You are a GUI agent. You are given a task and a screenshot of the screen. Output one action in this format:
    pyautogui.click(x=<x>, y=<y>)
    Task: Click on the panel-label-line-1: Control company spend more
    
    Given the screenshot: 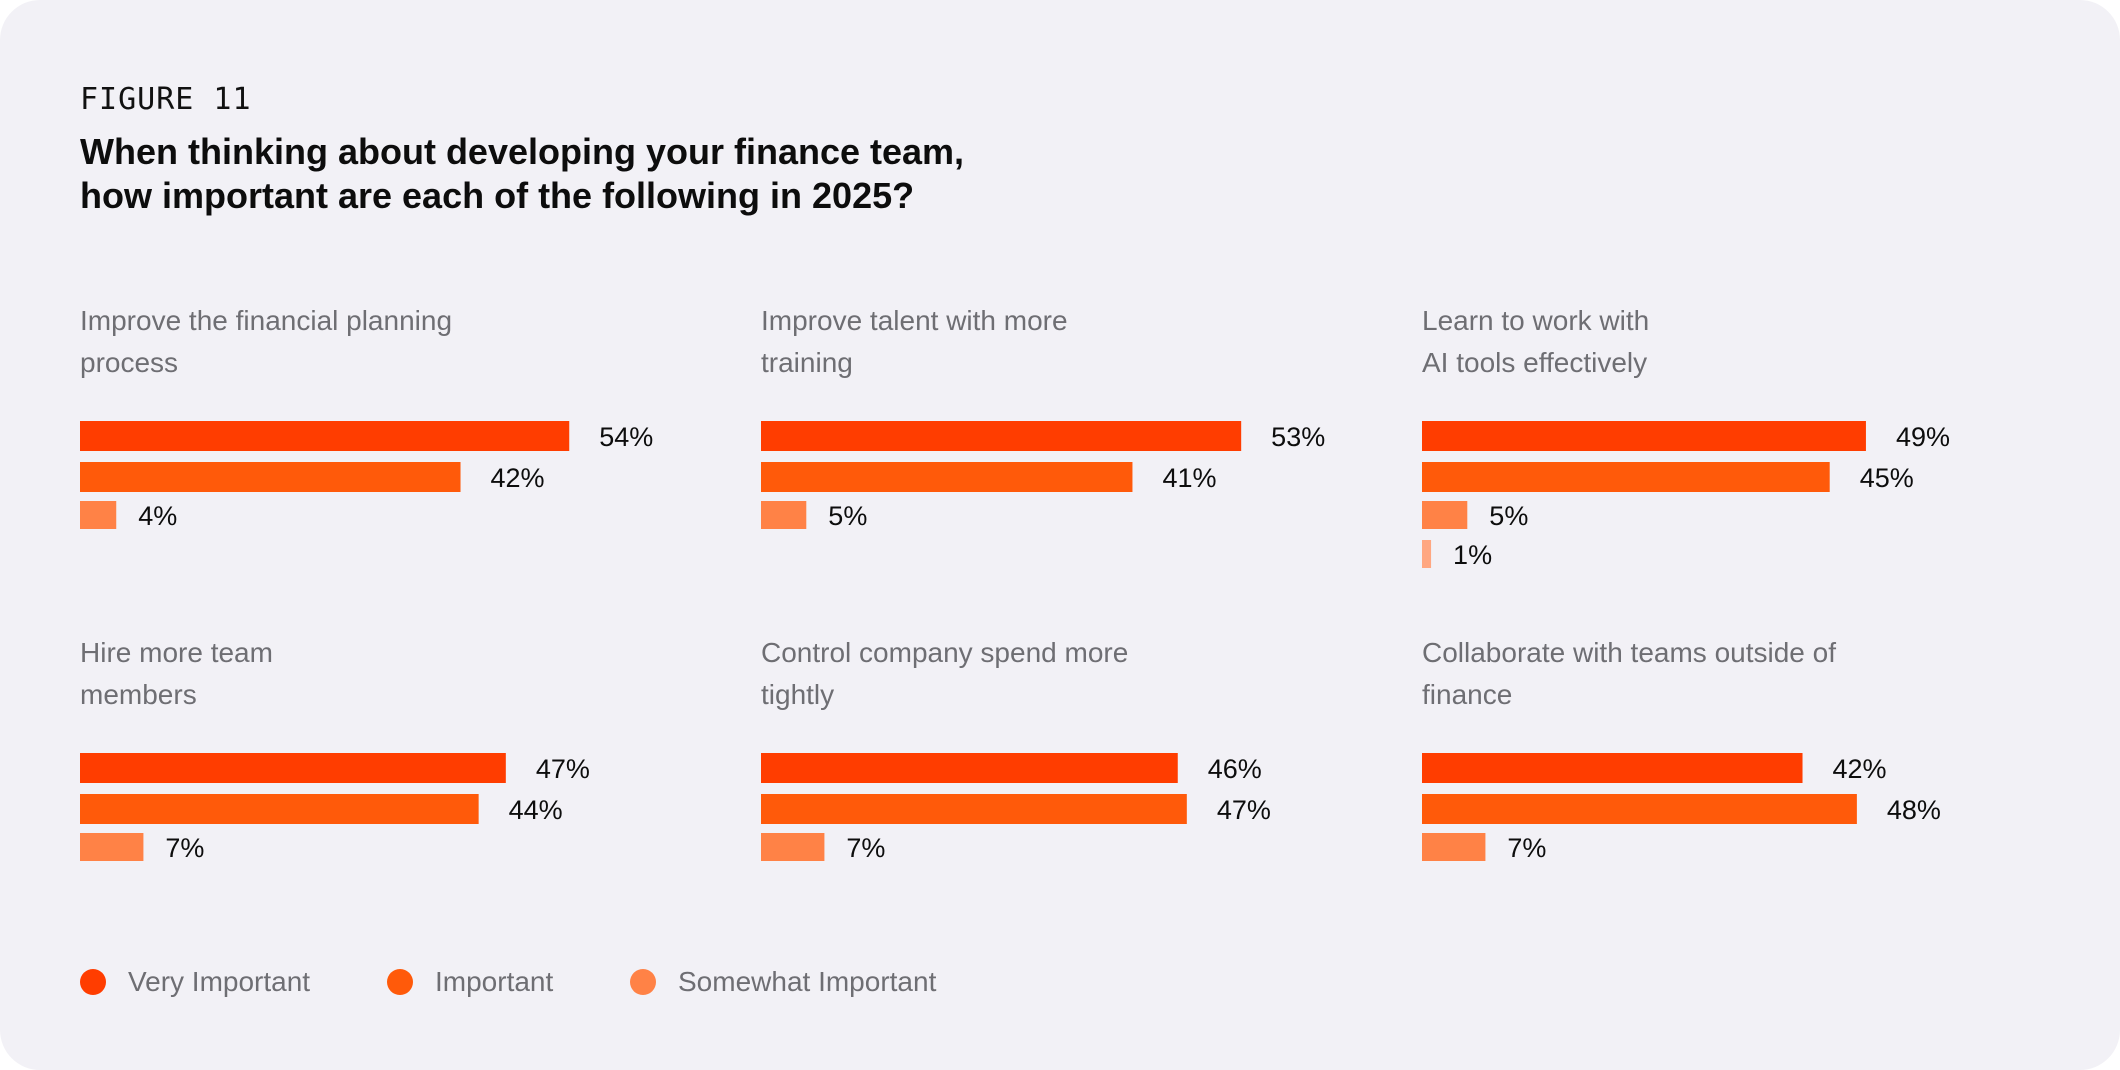 What is the action you would take?
    pyautogui.click(x=945, y=652)
    